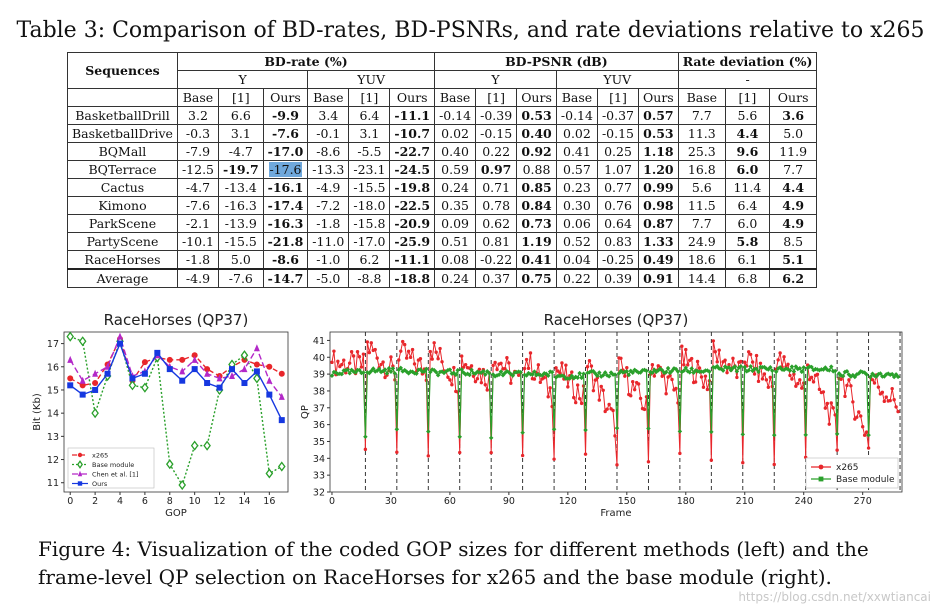 This screenshot has height=608, width=941. Describe the element at coordinates (615, 513) in the screenshot. I see `x-axis-label: Frame` at that location.